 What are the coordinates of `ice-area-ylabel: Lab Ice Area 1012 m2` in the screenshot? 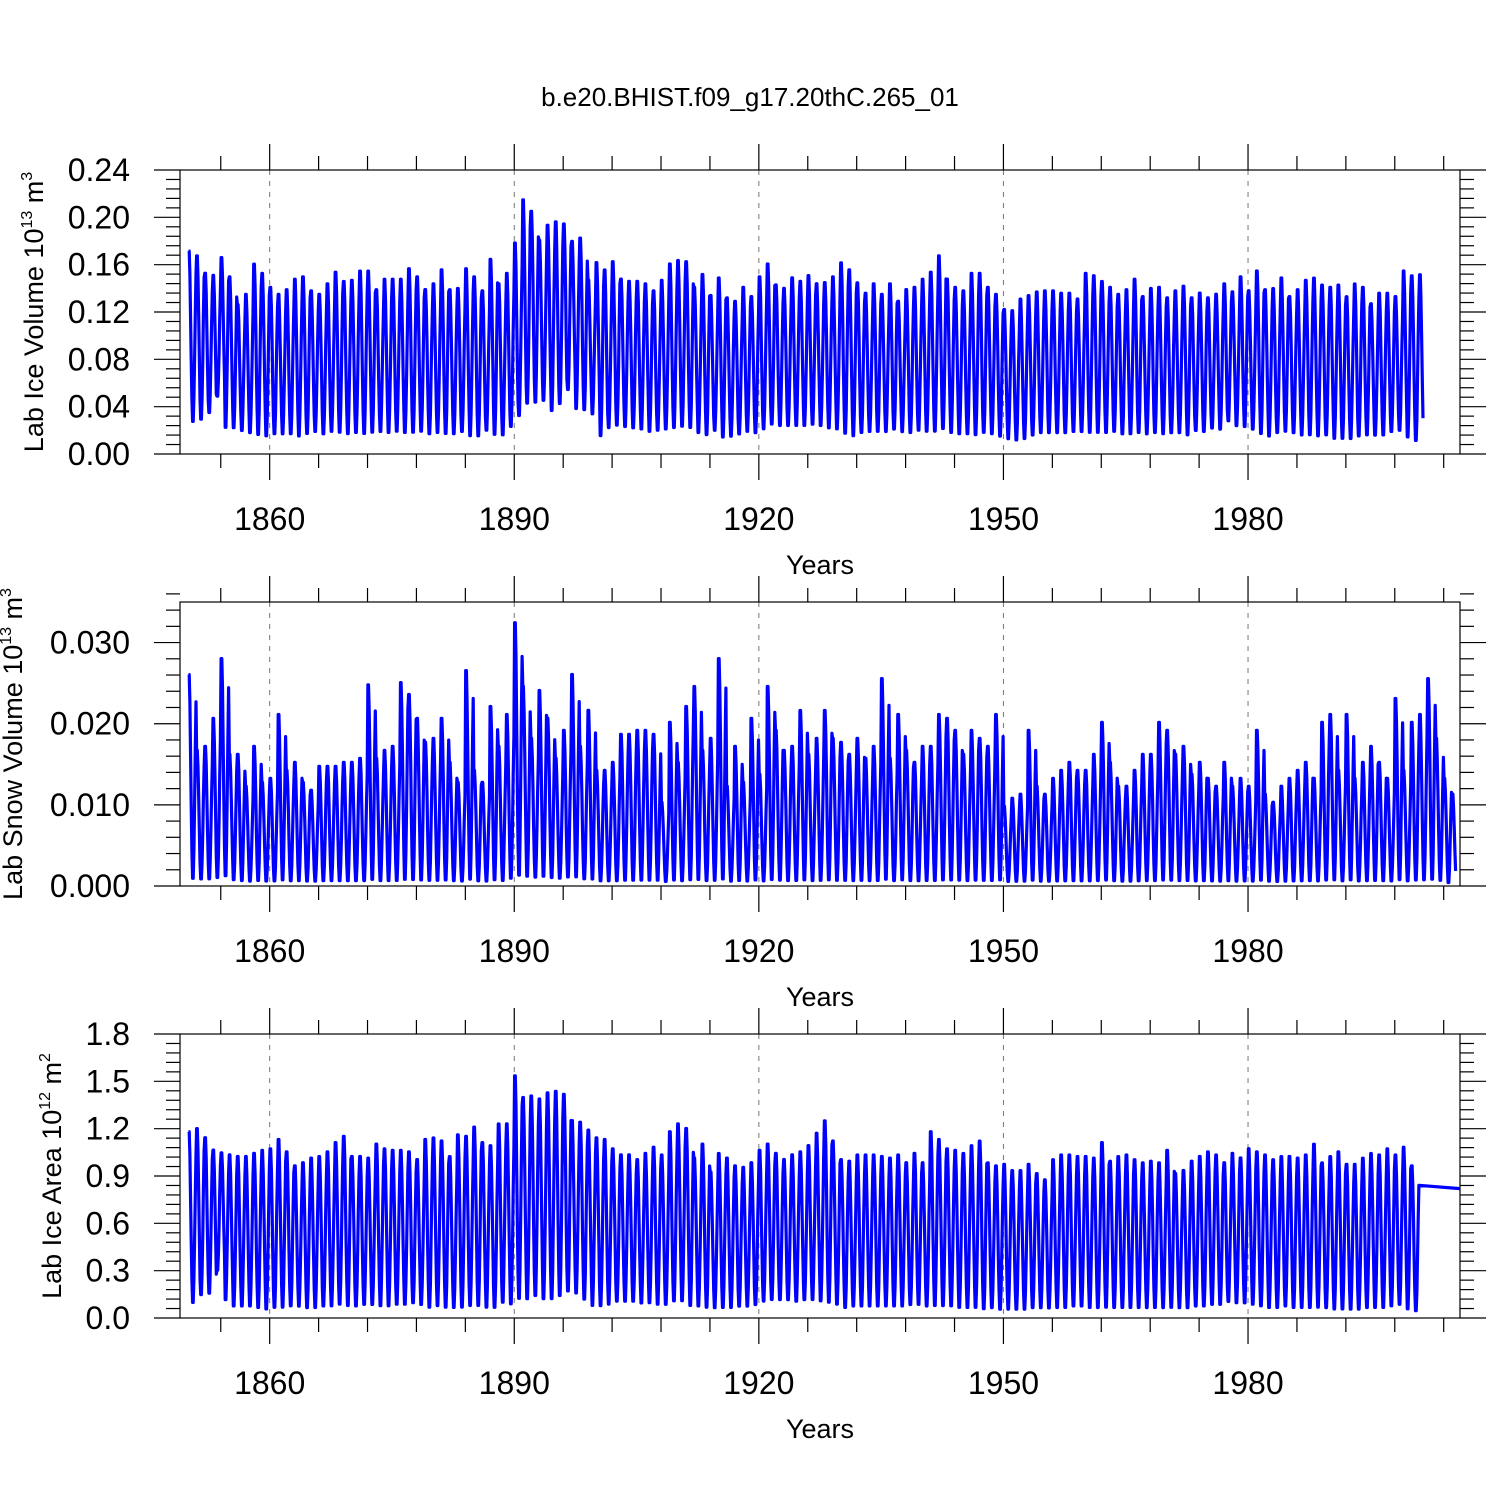 It's located at (52, 1176).